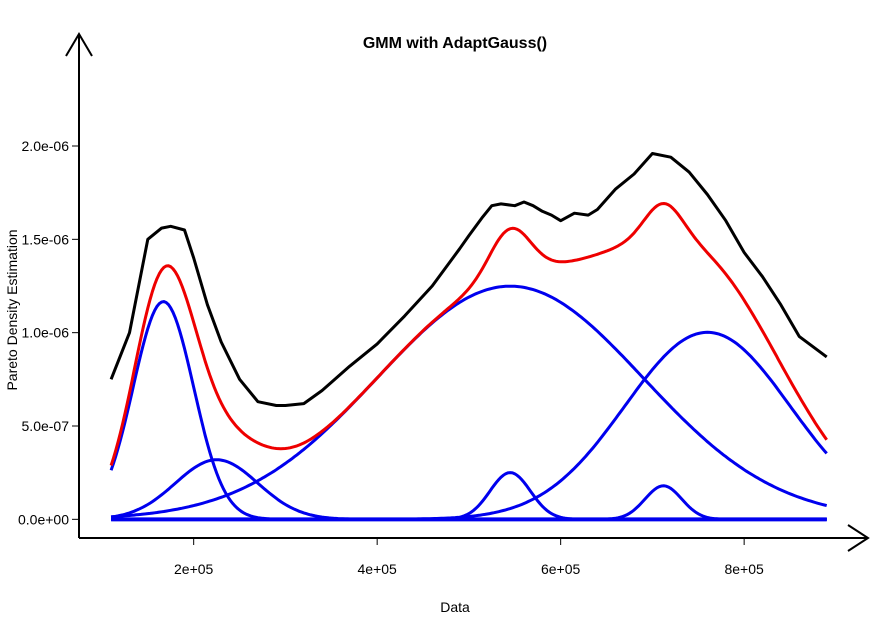 The width and height of the screenshot is (871, 637). What do you see at coordinates (378, 569) in the screenshot?
I see `x-tick-label: 4e+05` at bounding box center [378, 569].